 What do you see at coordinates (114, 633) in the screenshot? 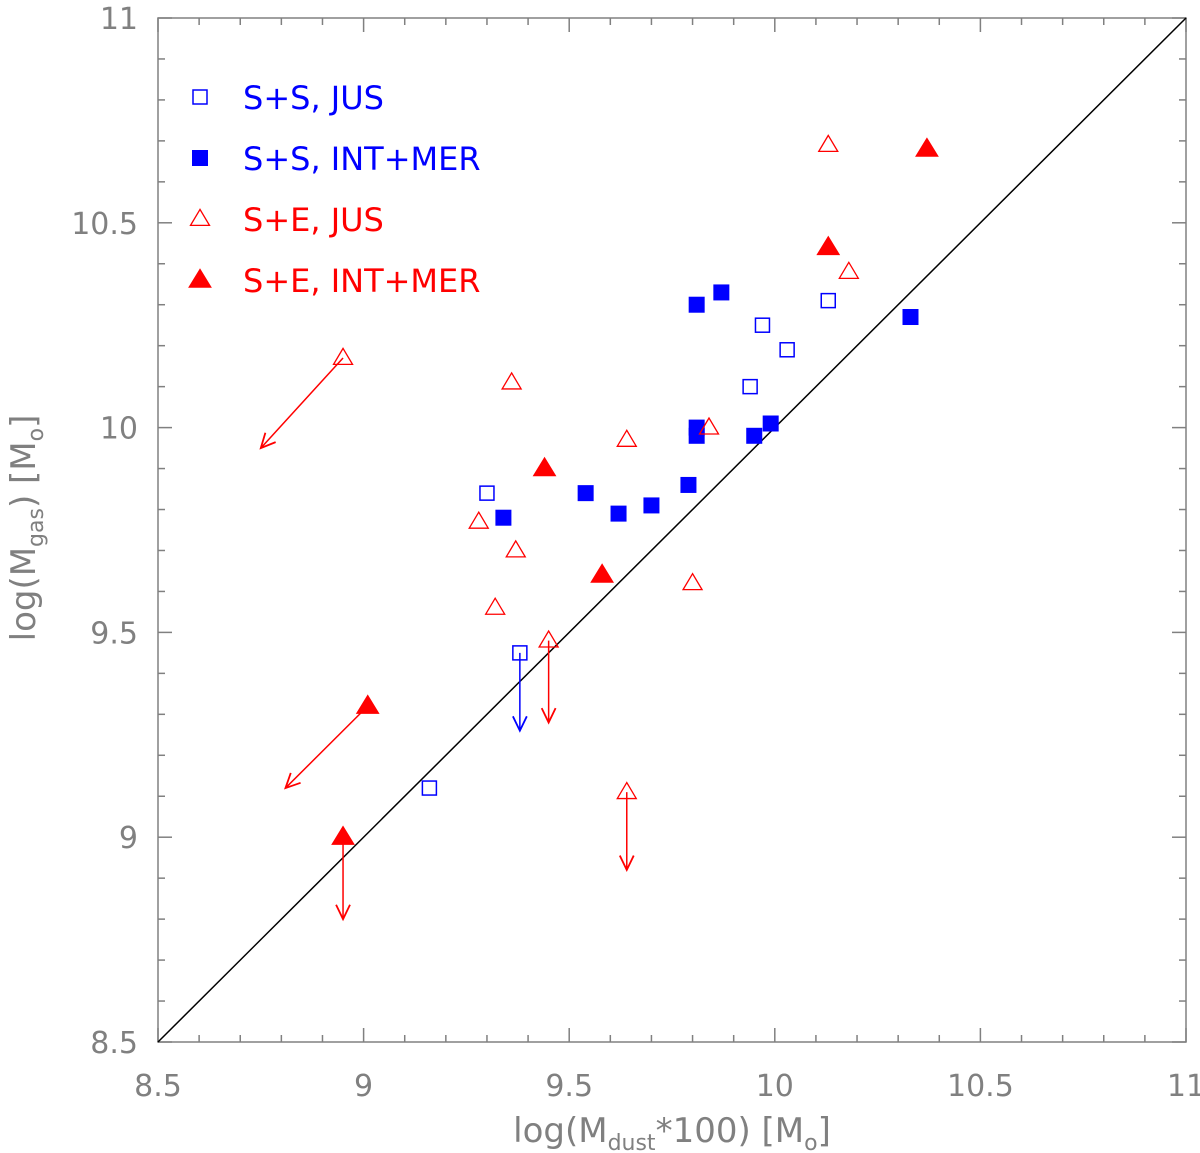
I see `y-tick-label: 9.5` at bounding box center [114, 633].